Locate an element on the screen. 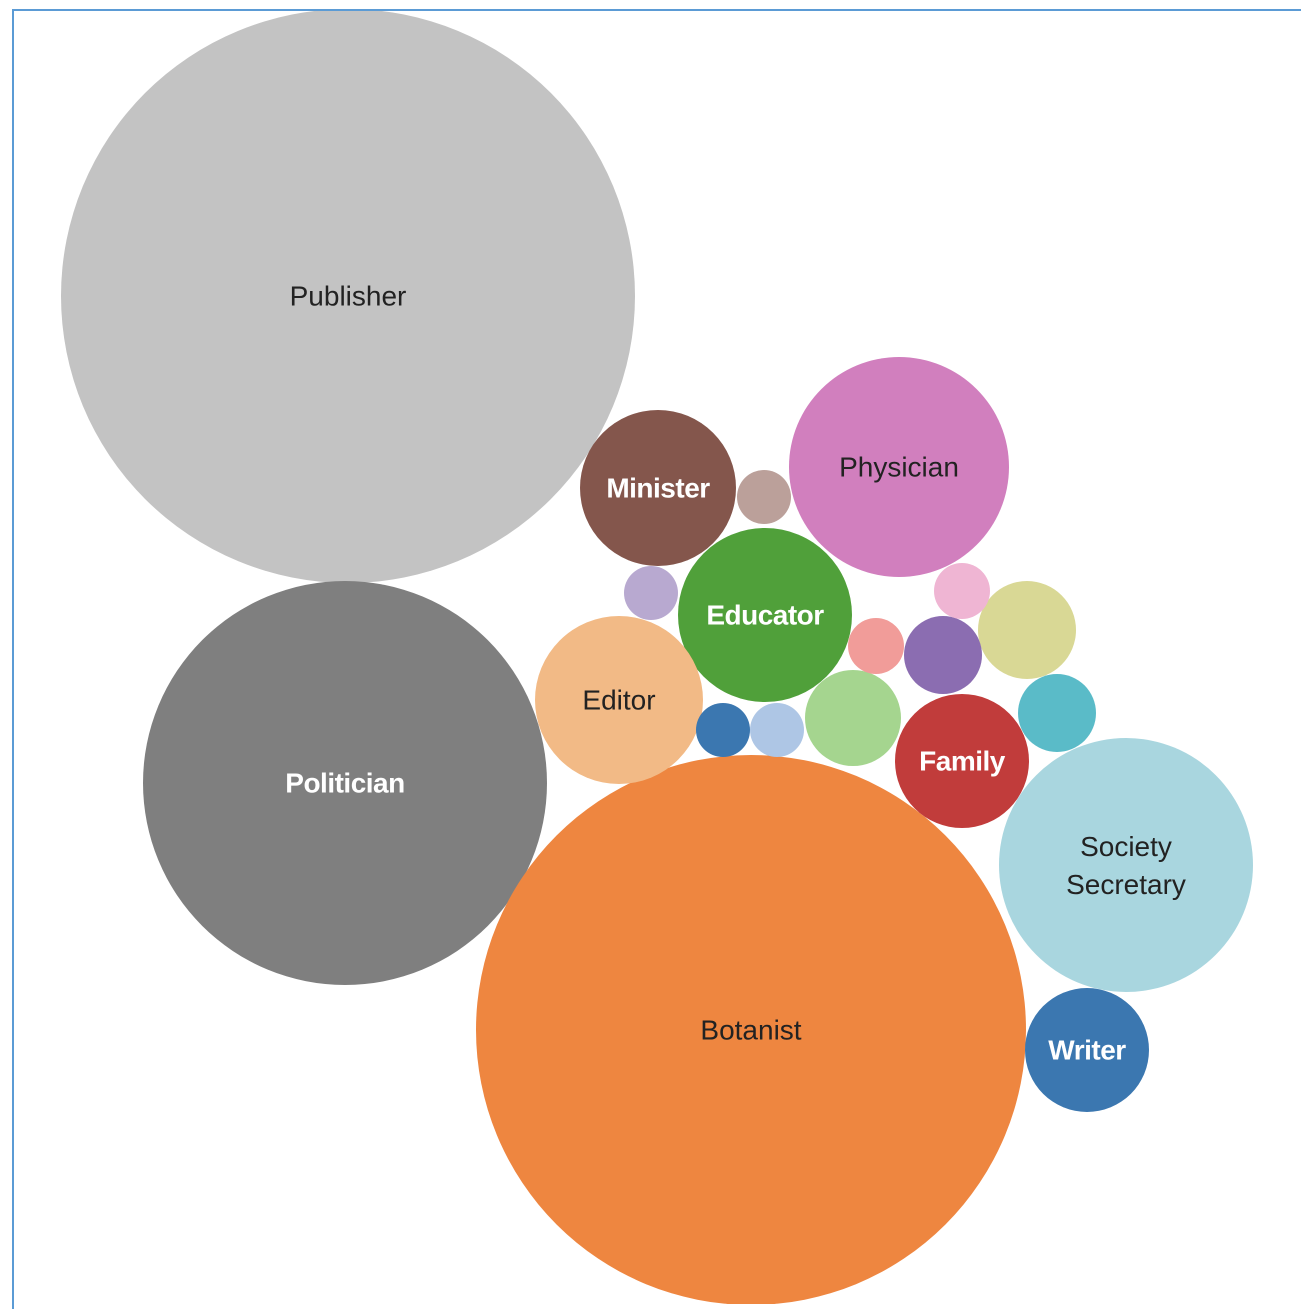 Image resolution: width=1301 pixels, height=1309 pixels. bubble-educator is located at coordinates (765, 615).